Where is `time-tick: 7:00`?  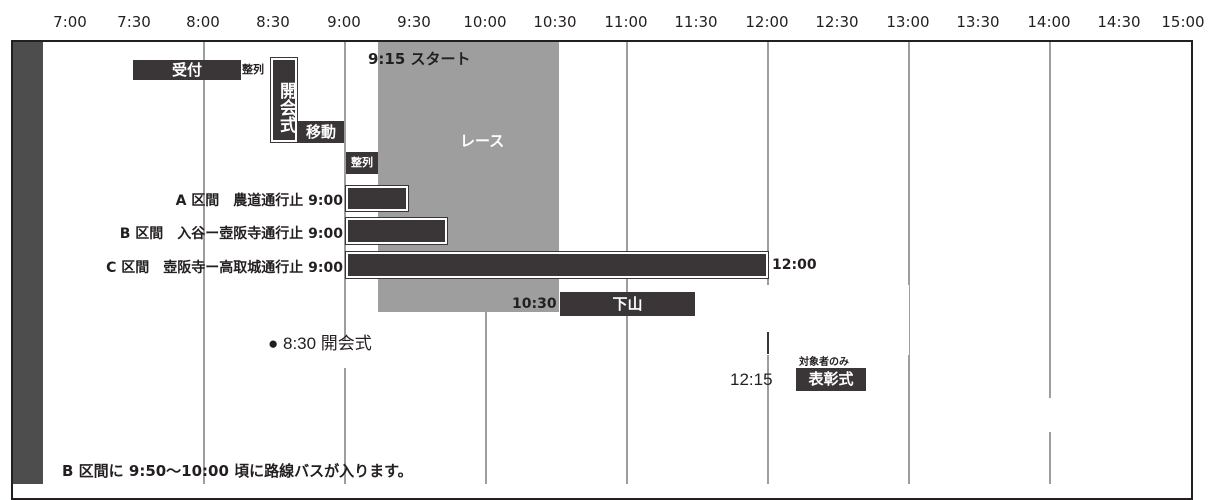 time-tick: 7:00 is located at coordinates (70, 22).